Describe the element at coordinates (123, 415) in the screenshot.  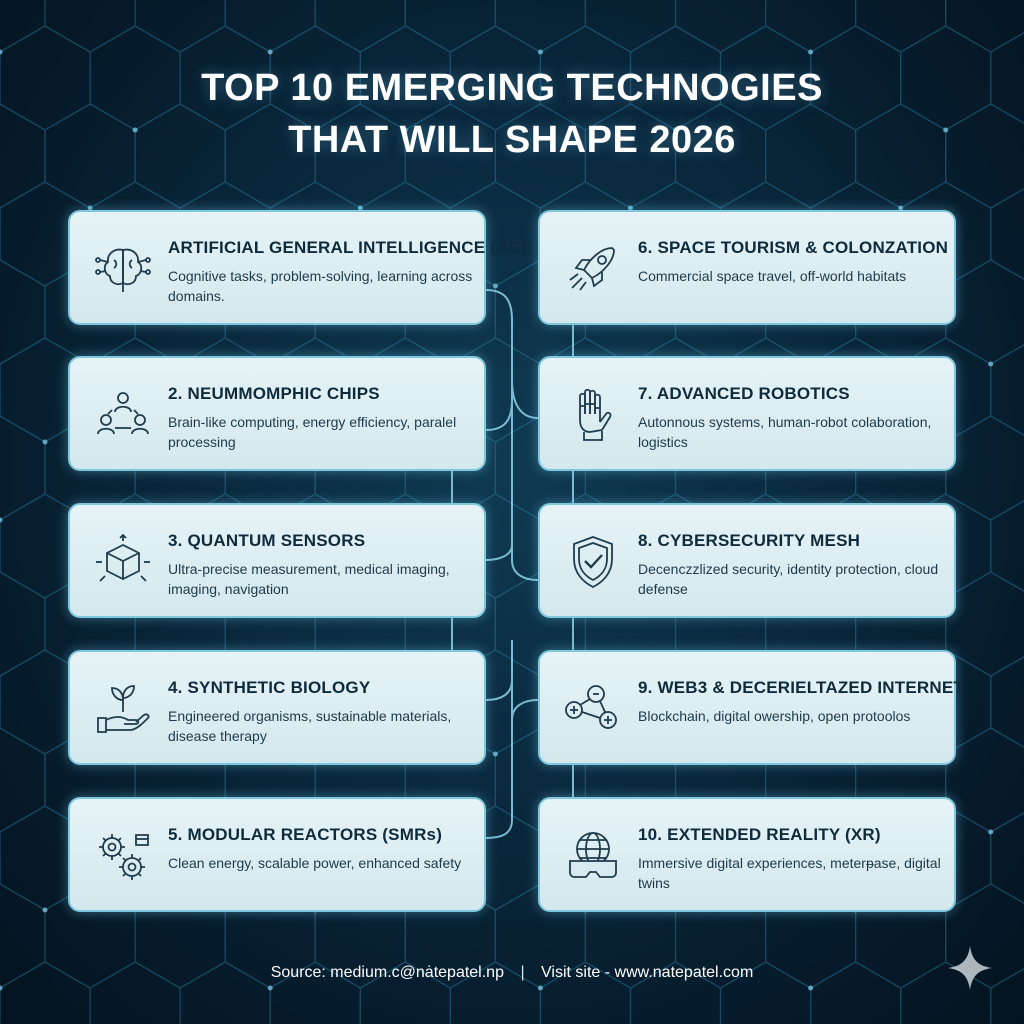
I see `people-network-icon` at that location.